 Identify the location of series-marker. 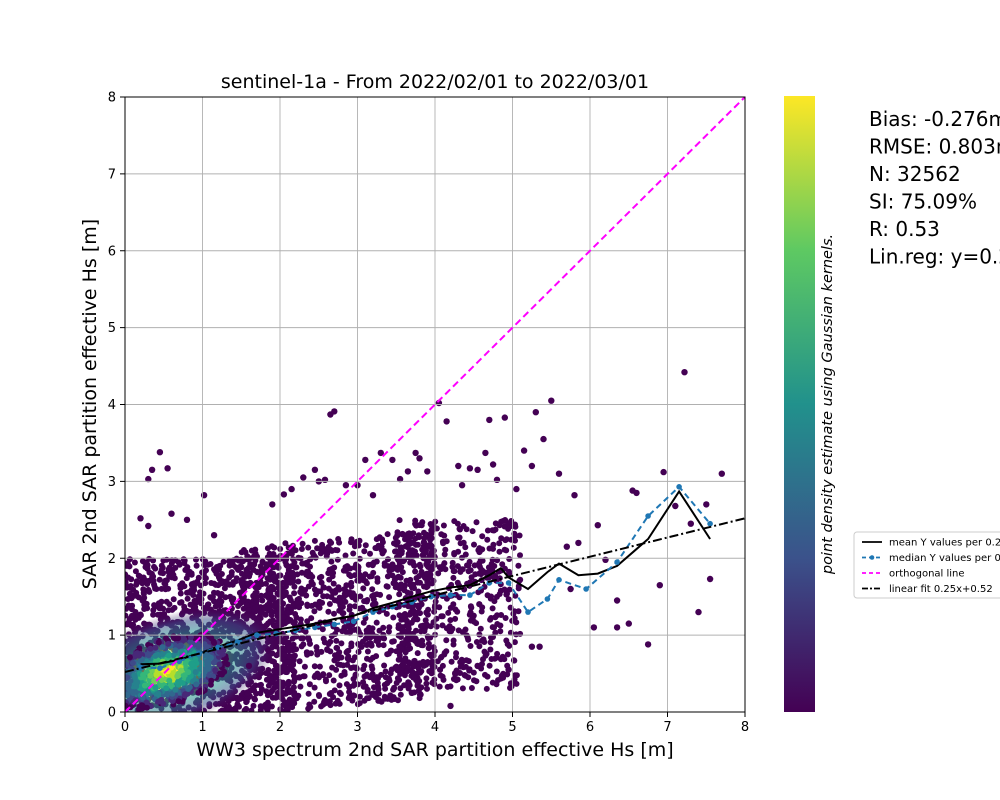
(470, 595).